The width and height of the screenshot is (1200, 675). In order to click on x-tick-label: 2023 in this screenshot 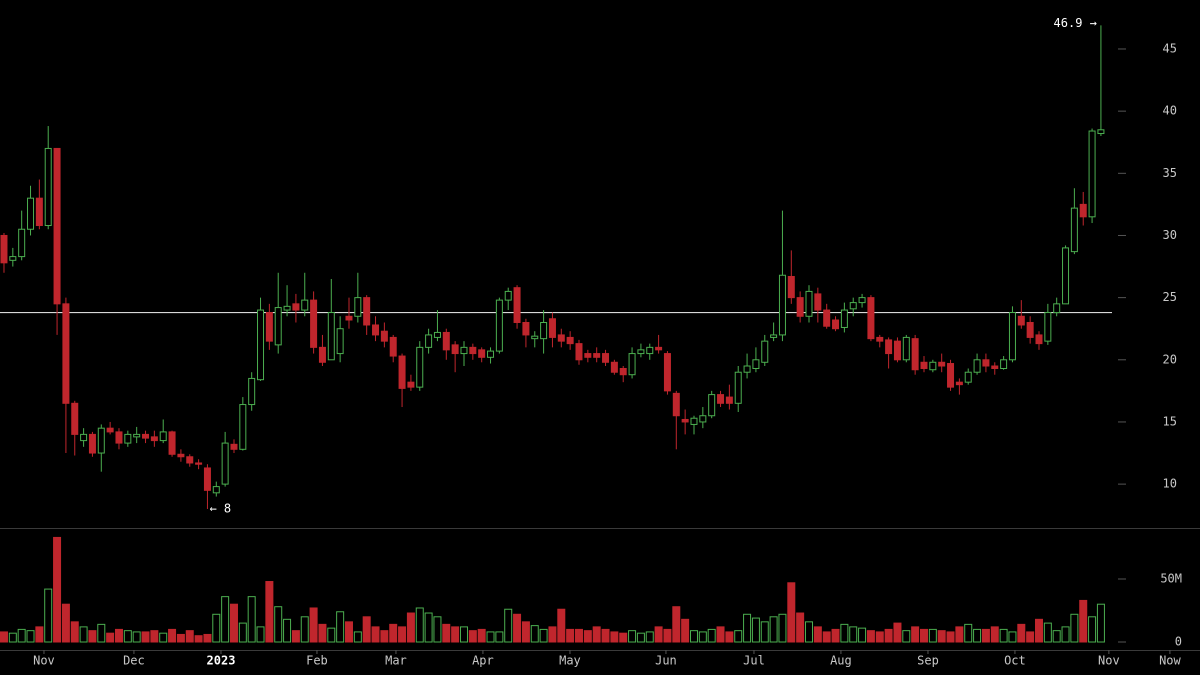, I will do `click(221, 661)`.